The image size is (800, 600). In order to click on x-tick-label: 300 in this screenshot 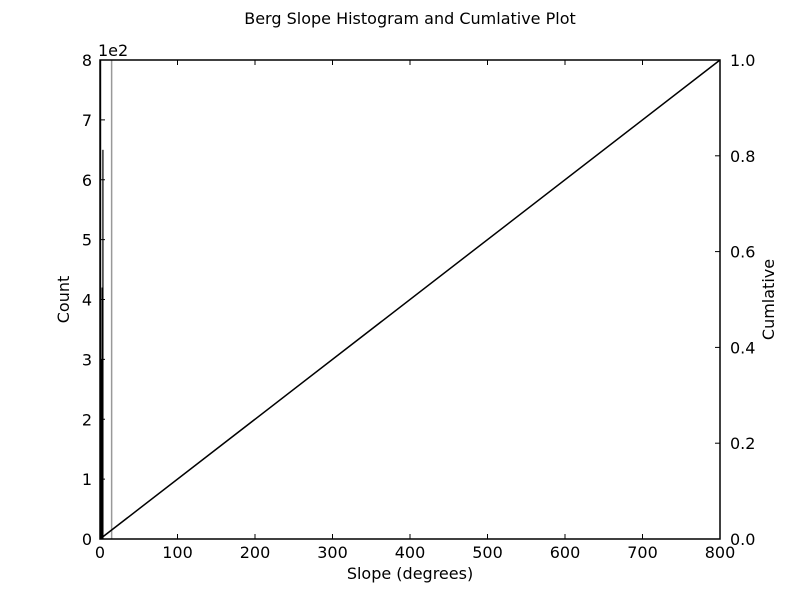, I will do `click(332, 552)`.